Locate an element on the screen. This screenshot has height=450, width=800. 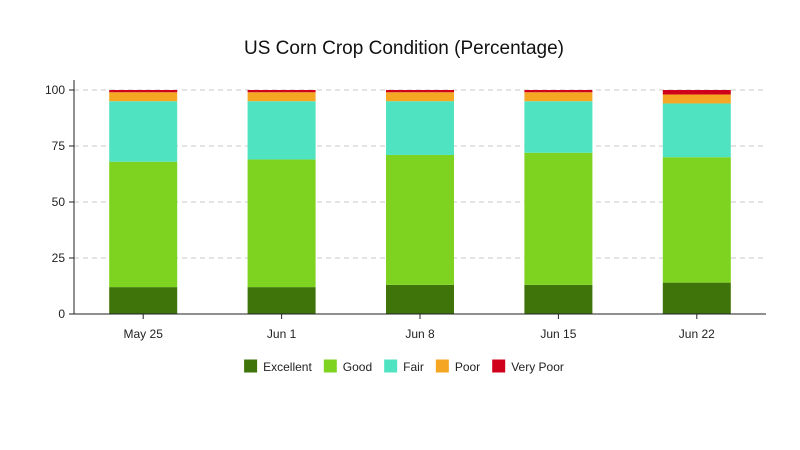
chart-title: US Corn Crop Condition (Percentage) is located at coordinates (404, 48).